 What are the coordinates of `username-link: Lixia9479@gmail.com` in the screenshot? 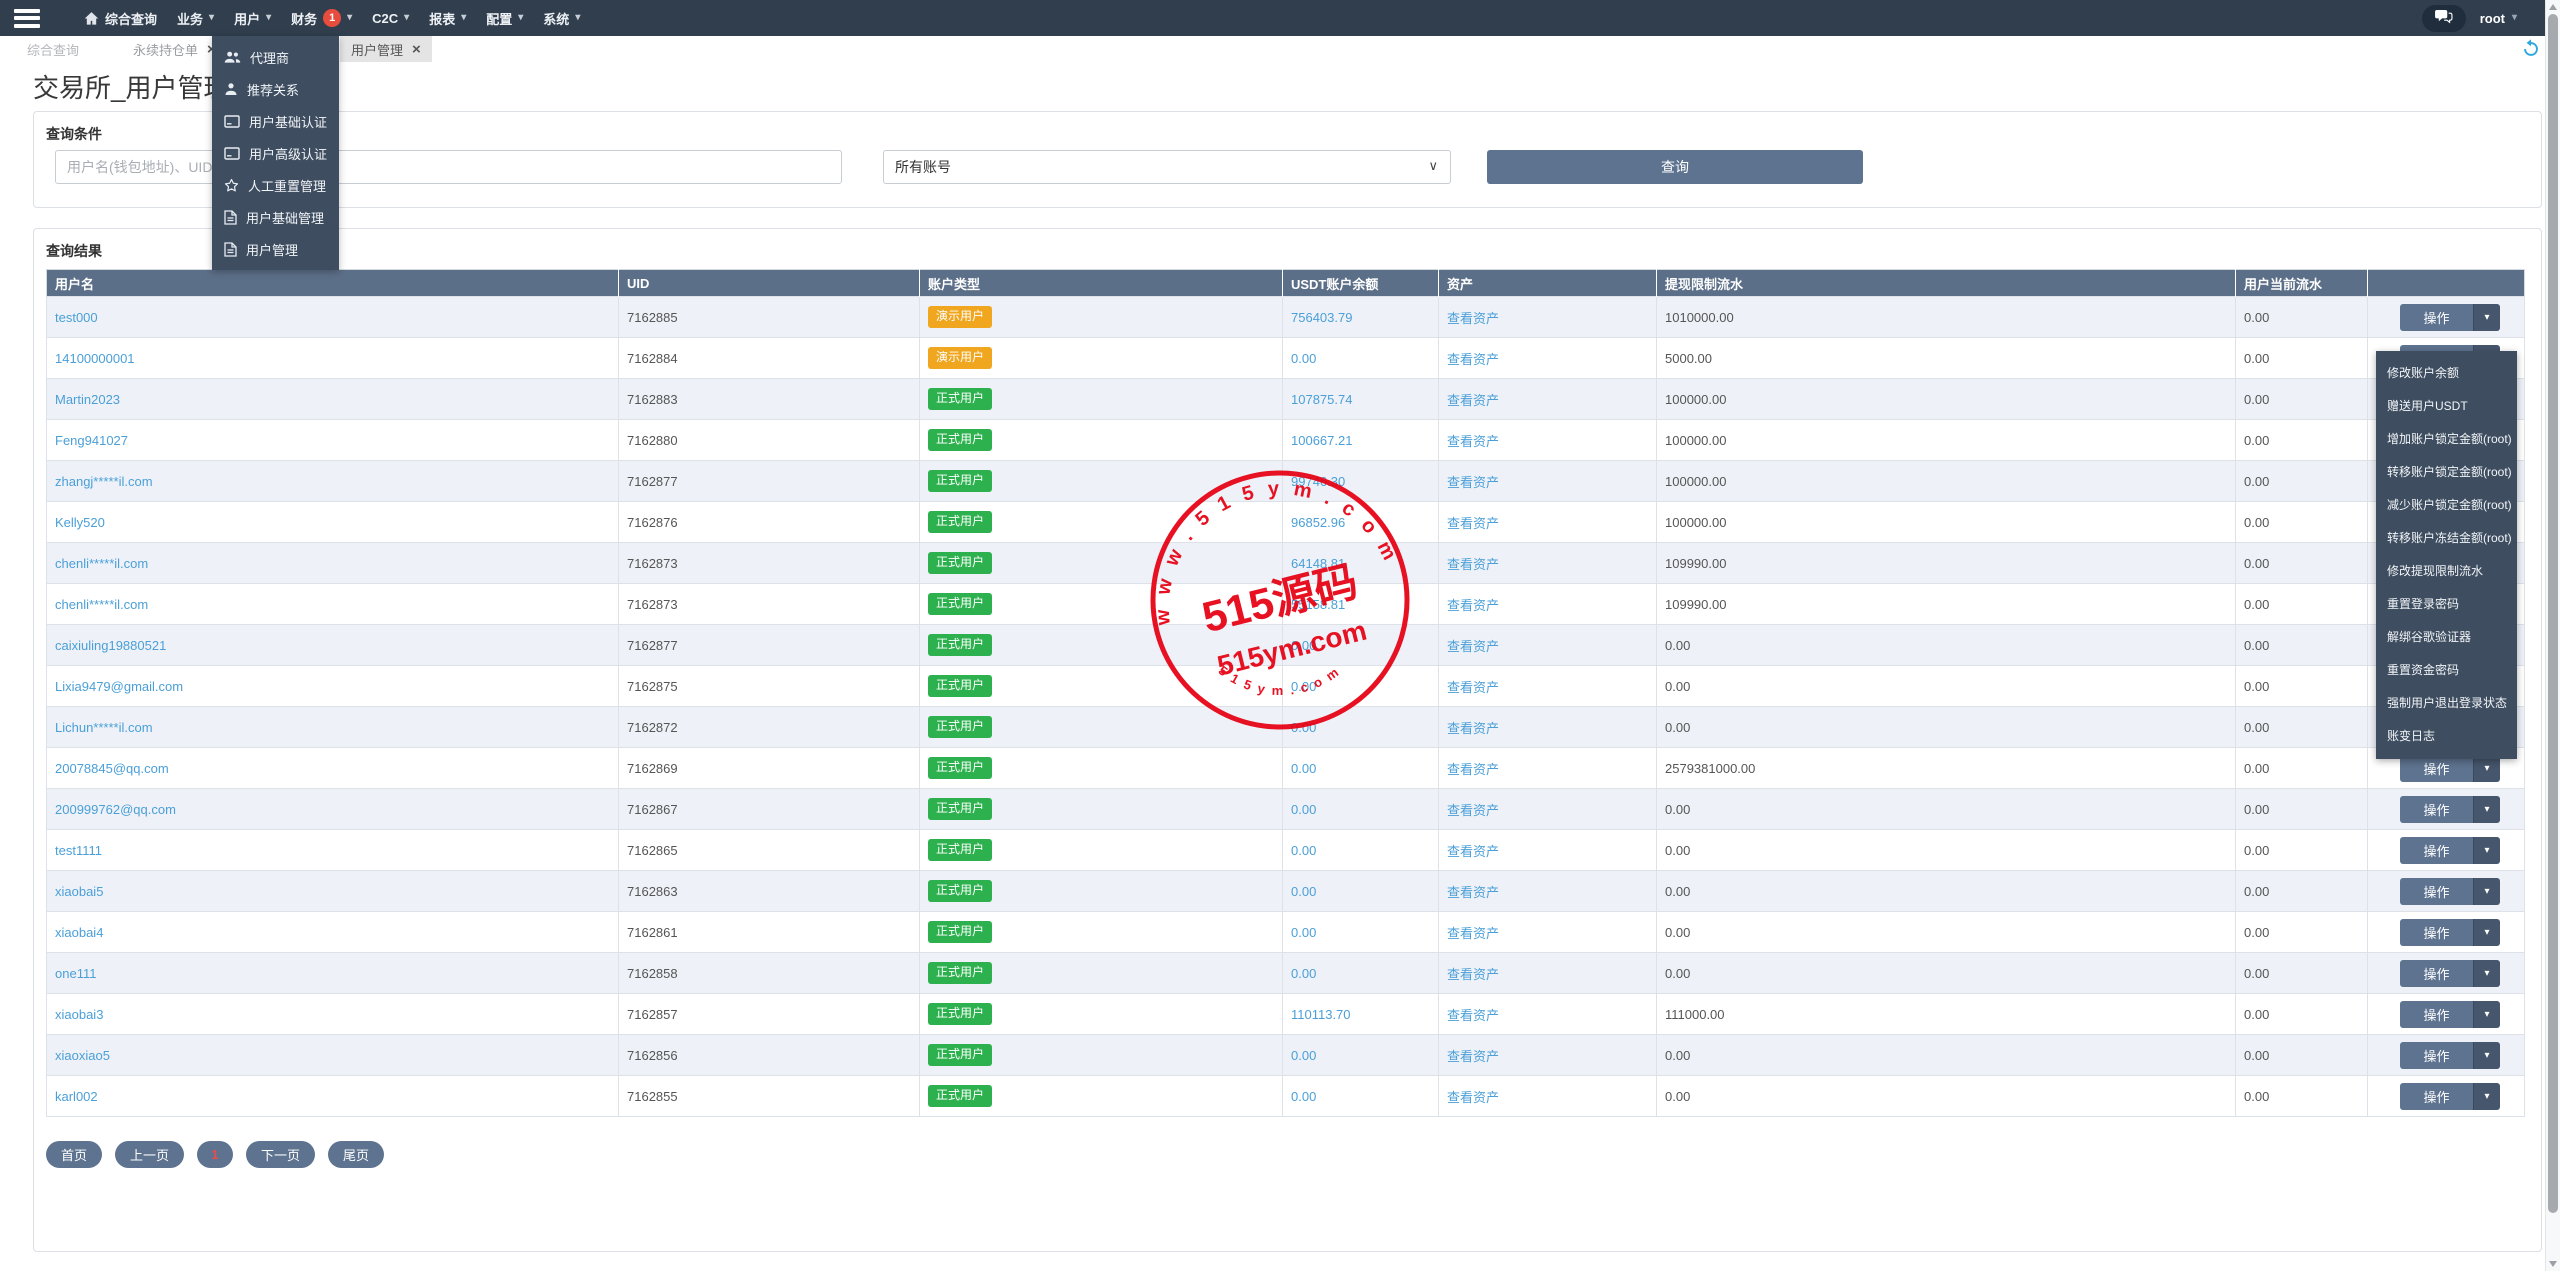 It's located at (119, 686).